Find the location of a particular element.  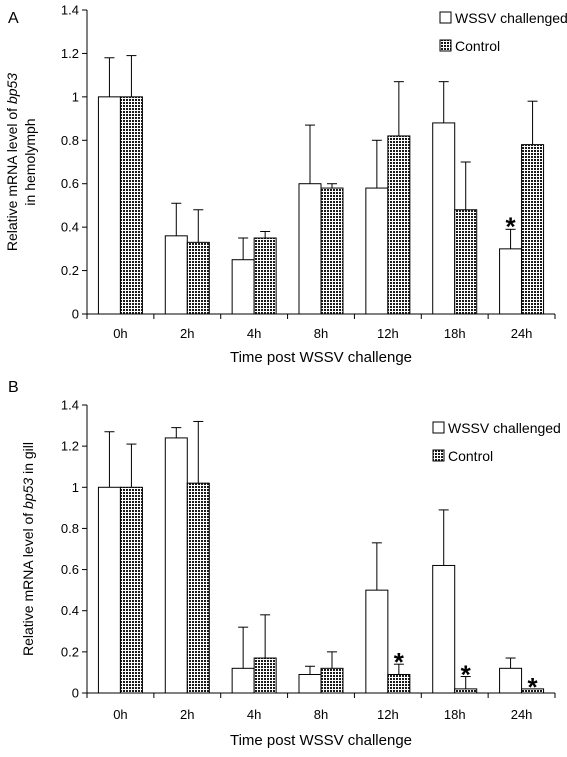

y-axis-label: Relative mRNA level of bp53in hemolymph is located at coordinates (21, 162).